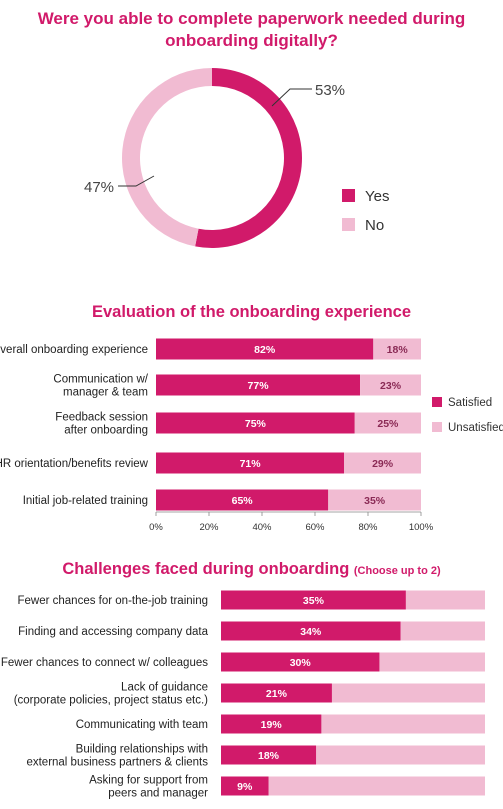  I want to click on evaluation-category-label: Initial job-related training, so click(85, 501).